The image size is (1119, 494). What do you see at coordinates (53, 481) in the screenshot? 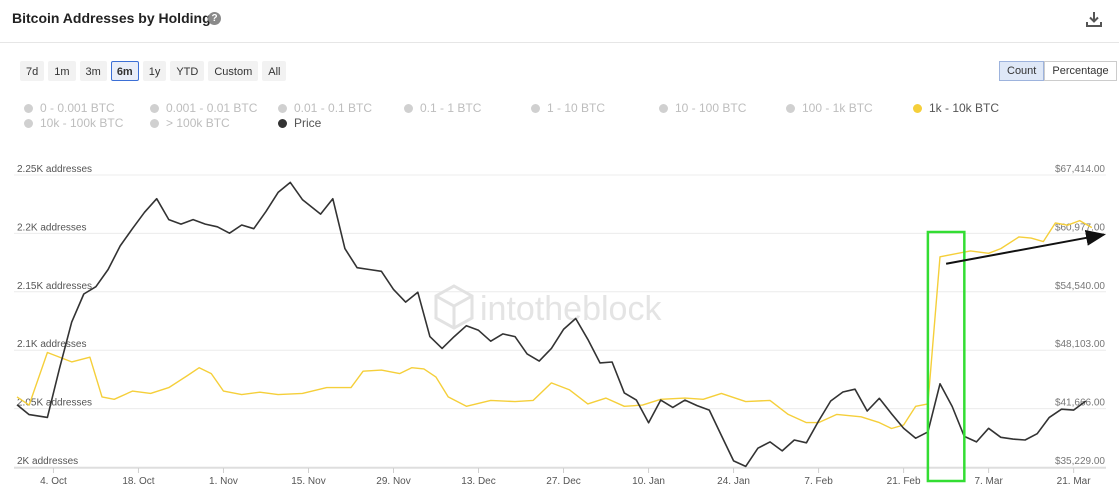
I see `x-tick-label: 4. Oct` at bounding box center [53, 481].